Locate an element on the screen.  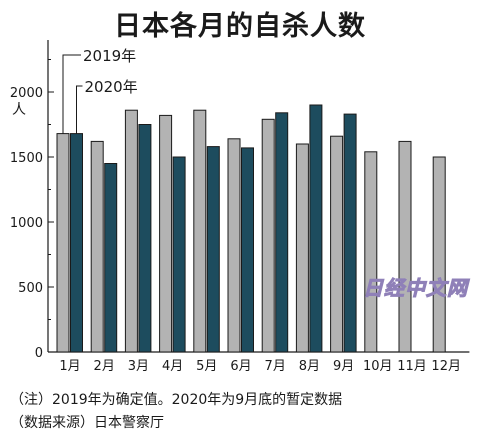
footnote: （注）2019年为确定值。2020年为9月底的暂定数据 is located at coordinates (176, 400).